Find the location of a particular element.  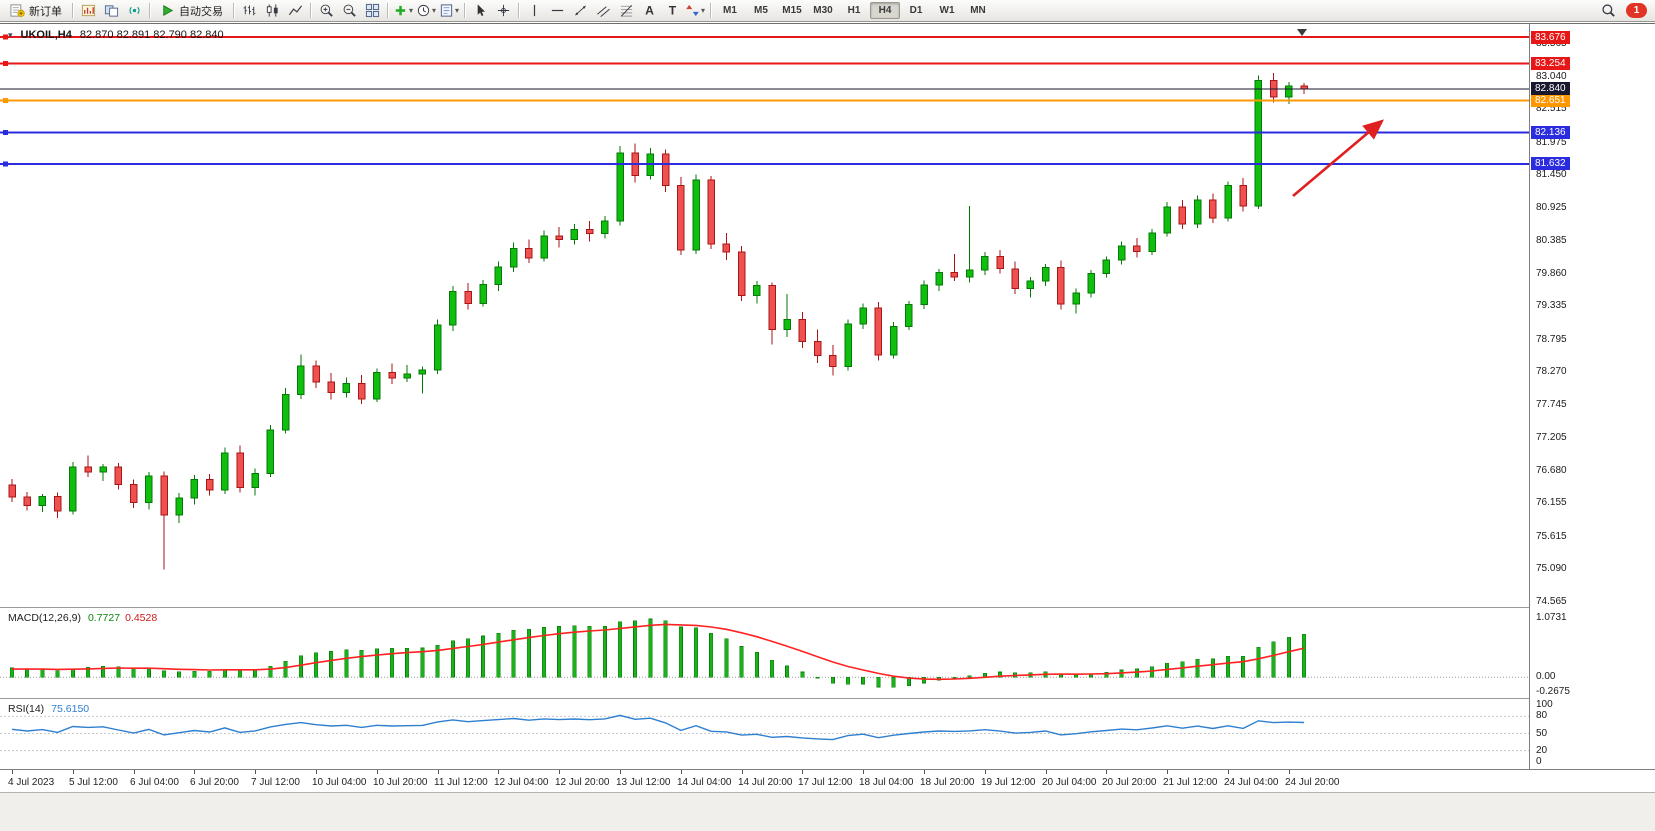

time-tick-label: 4 Jul 2023 is located at coordinates (31, 782).